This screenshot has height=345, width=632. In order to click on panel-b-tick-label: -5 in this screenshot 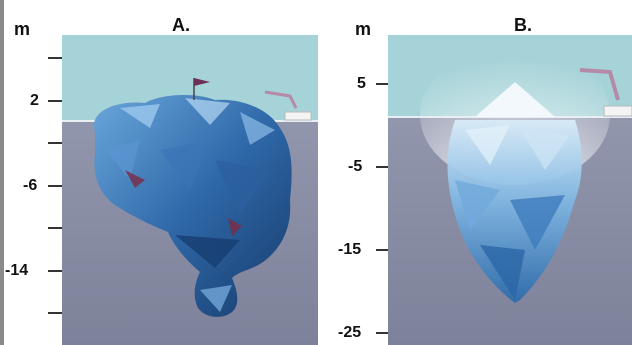, I will do `click(355, 166)`.